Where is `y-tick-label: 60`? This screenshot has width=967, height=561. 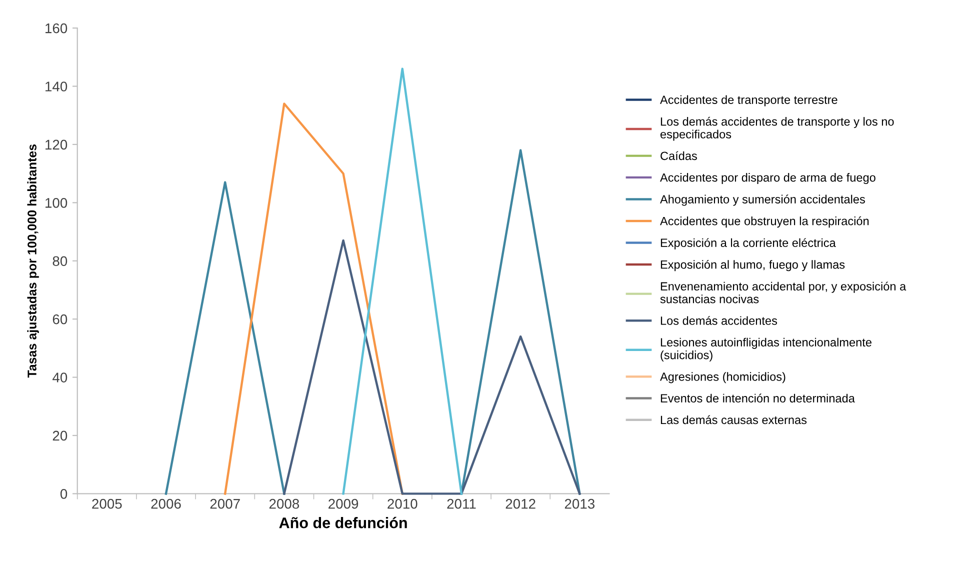 y-tick-label: 60 is located at coordinates (60, 319).